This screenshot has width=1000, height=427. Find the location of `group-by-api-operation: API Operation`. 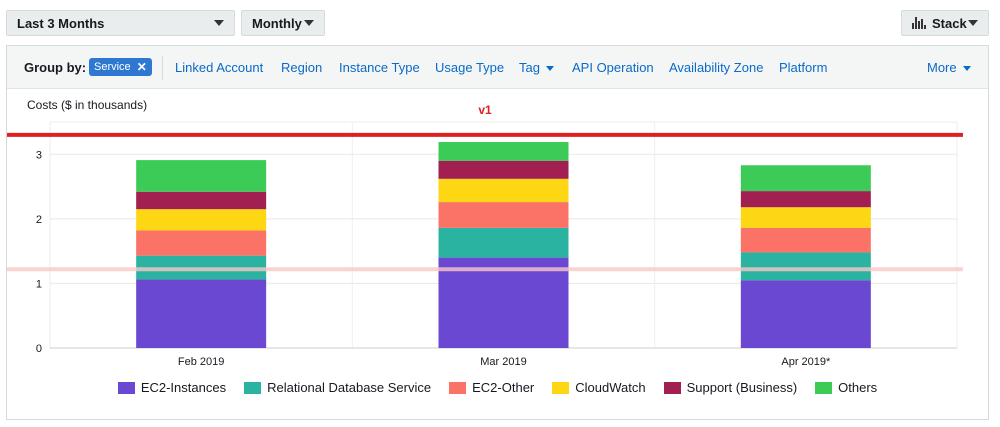

group-by-api-operation: API Operation is located at coordinates (613, 67).